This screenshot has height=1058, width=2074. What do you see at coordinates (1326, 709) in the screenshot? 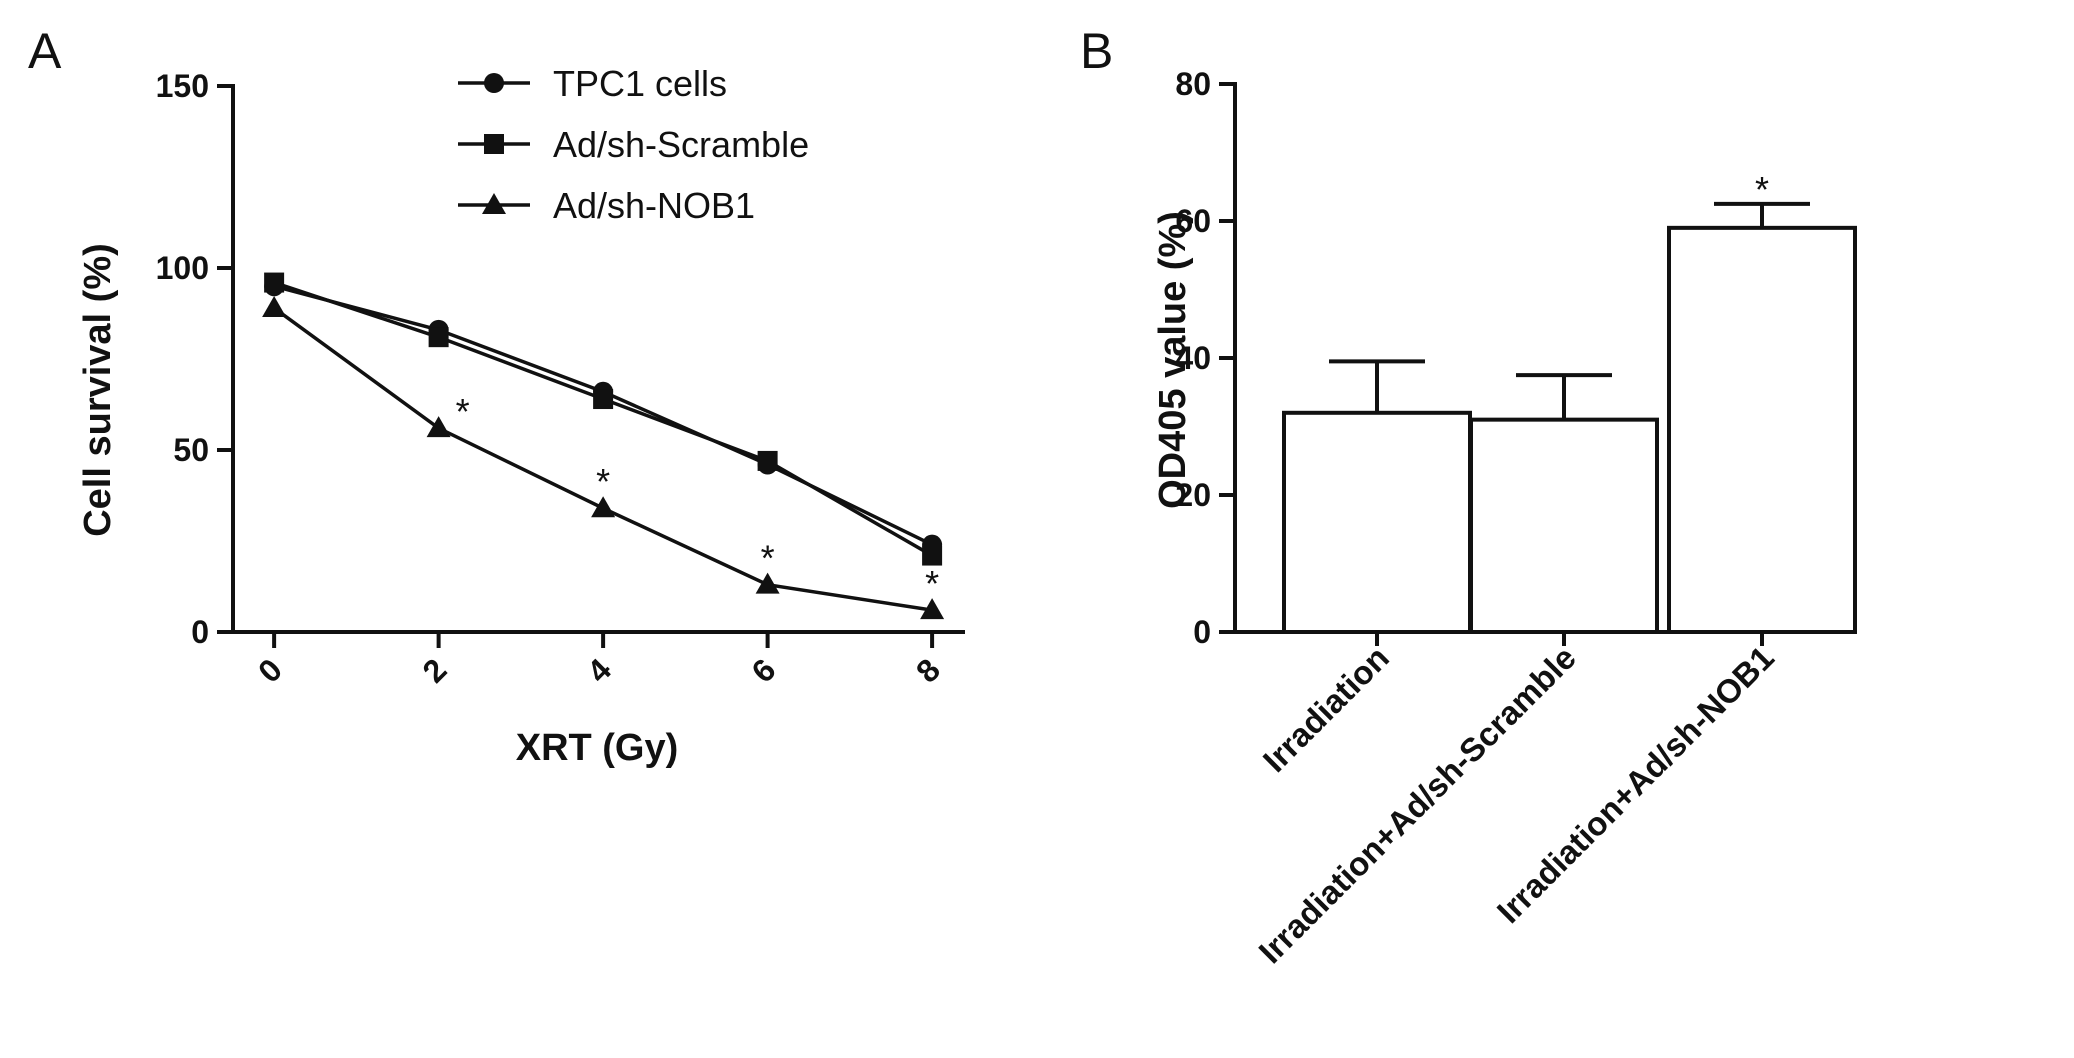
I see `category-label: Irradiation` at bounding box center [1326, 709].